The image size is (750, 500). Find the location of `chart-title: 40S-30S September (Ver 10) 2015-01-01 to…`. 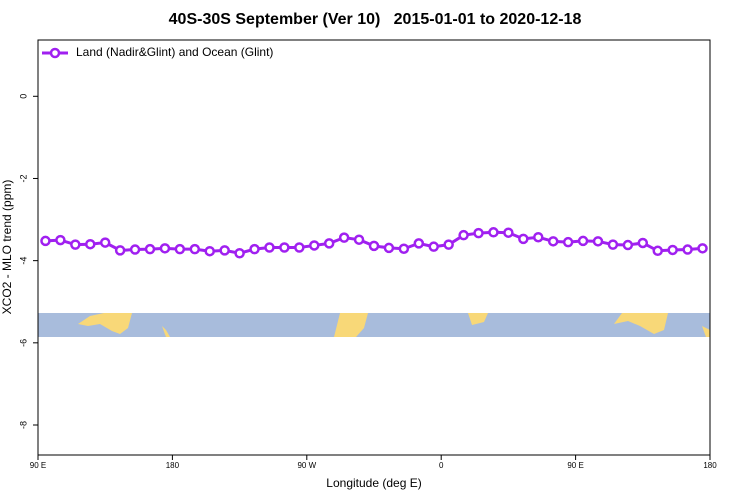

chart-title: 40S-30S September (Ver 10) 2015-01-01 to… is located at coordinates (375, 19).